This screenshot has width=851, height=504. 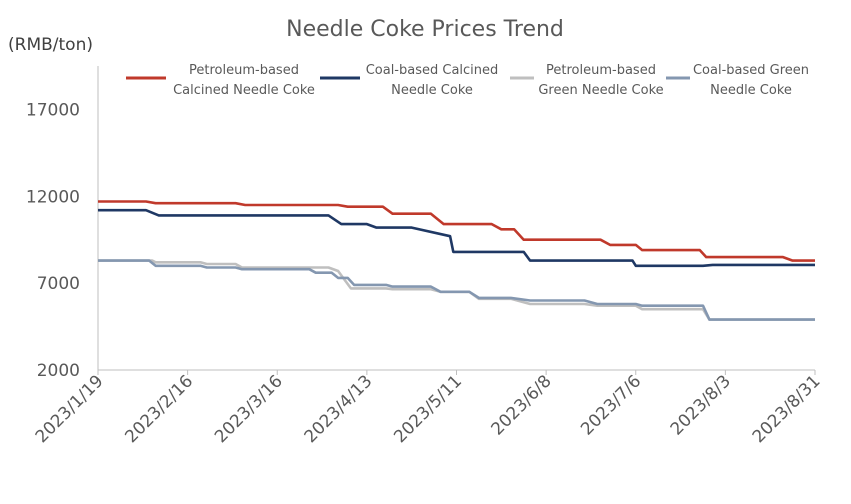 What do you see at coordinates (50, 45) in the screenshot?
I see `y-axis-unit-label: (RMB/ton)` at bounding box center [50, 45].